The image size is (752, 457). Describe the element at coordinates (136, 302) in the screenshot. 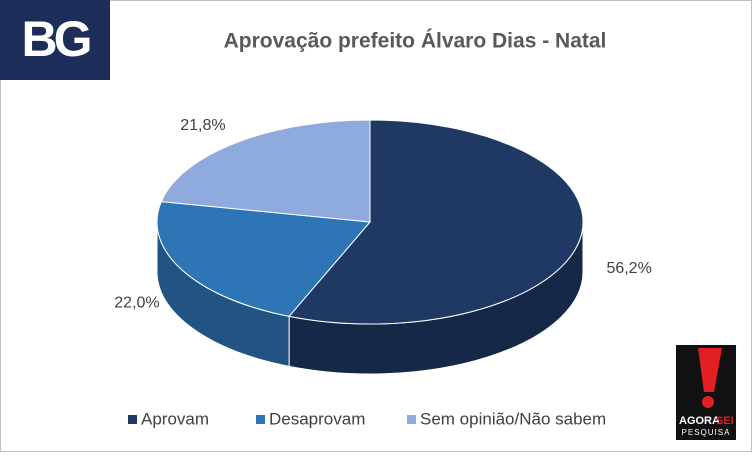

I see `data-label: 22,0%` at that location.